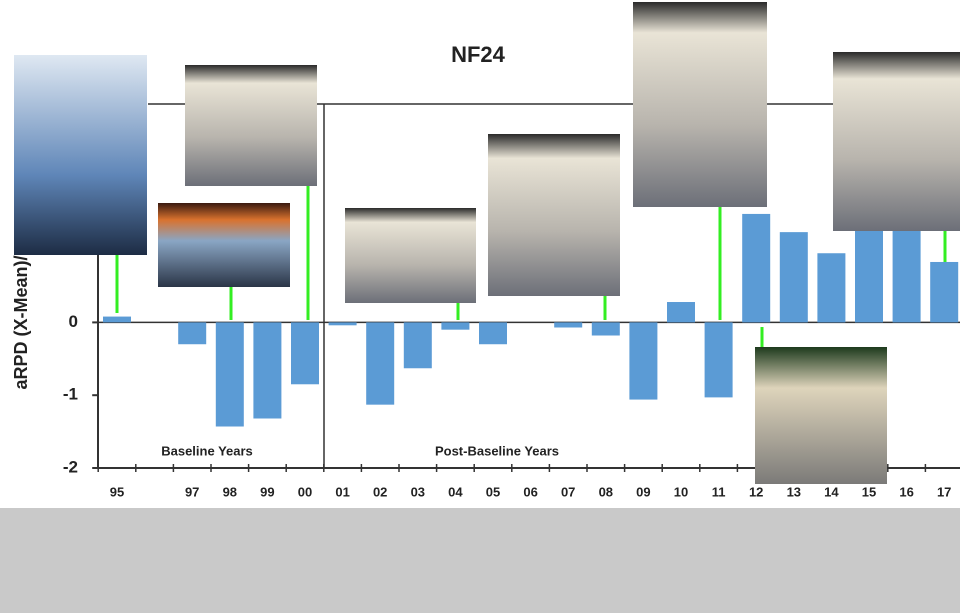  Describe the element at coordinates (117, 491) in the screenshot. I see `x-tick-label: 95` at that location.